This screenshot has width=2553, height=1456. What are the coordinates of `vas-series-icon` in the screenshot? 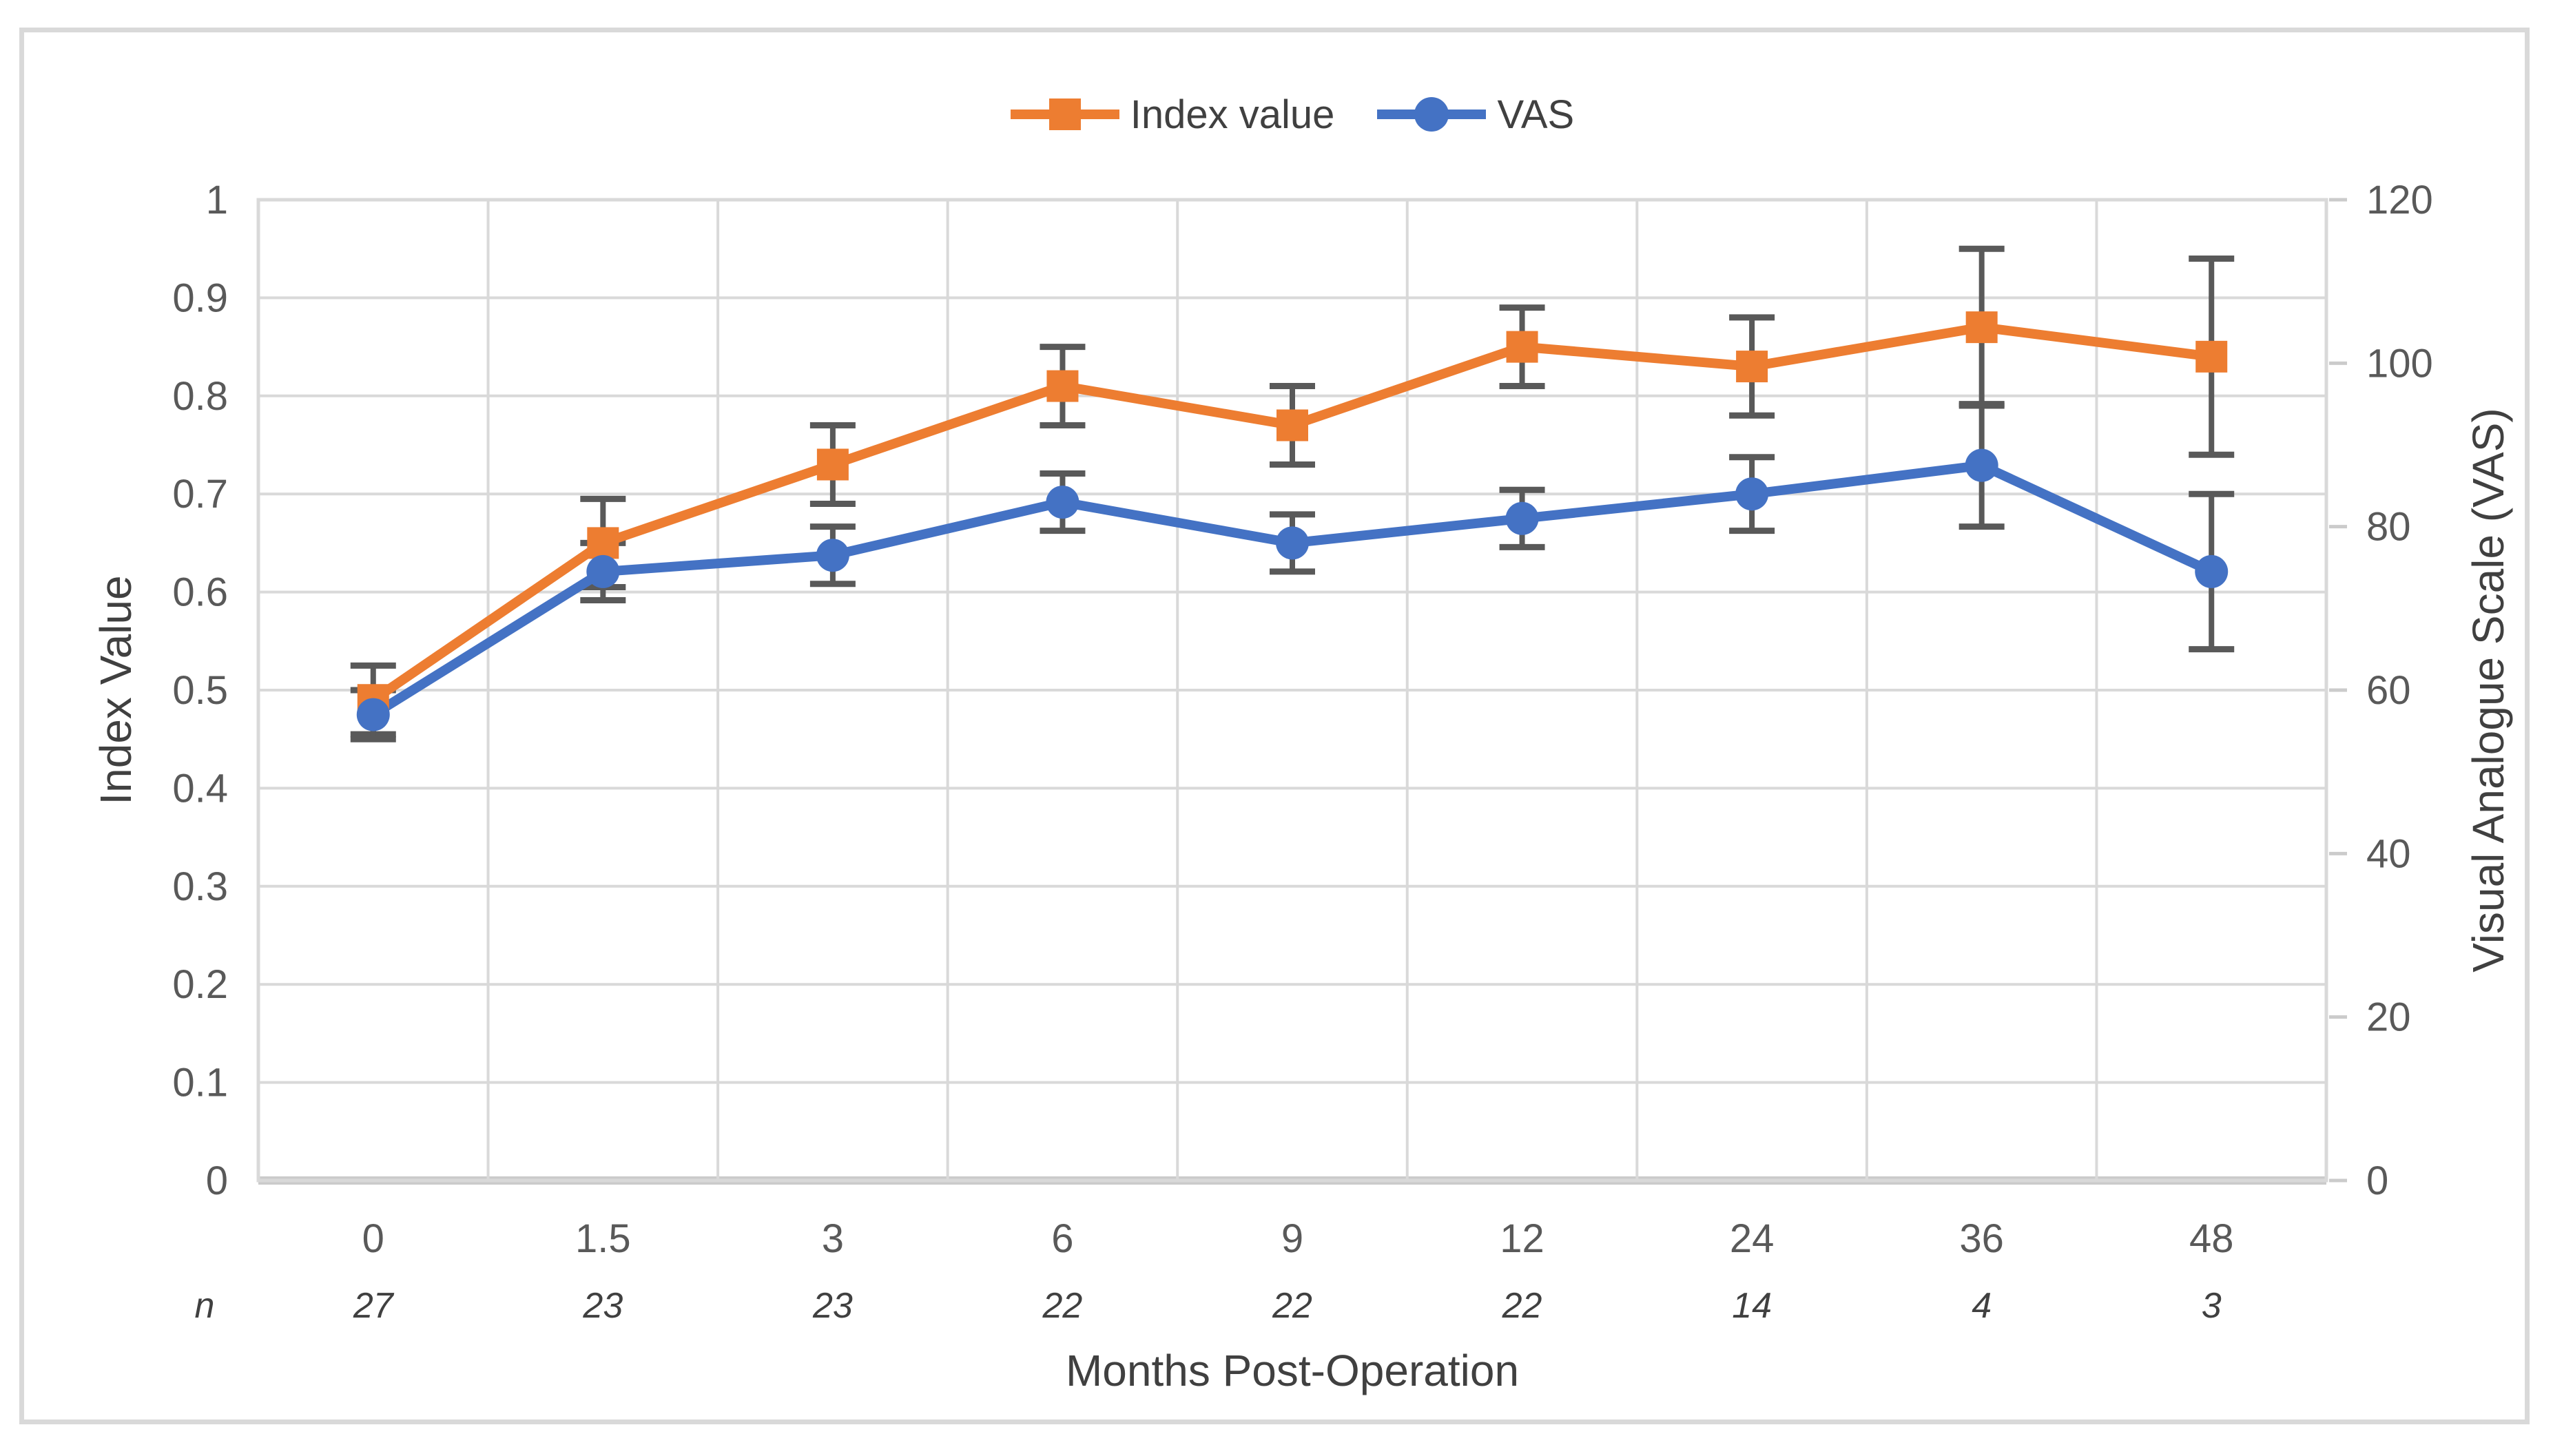 It's located at (1432, 114).